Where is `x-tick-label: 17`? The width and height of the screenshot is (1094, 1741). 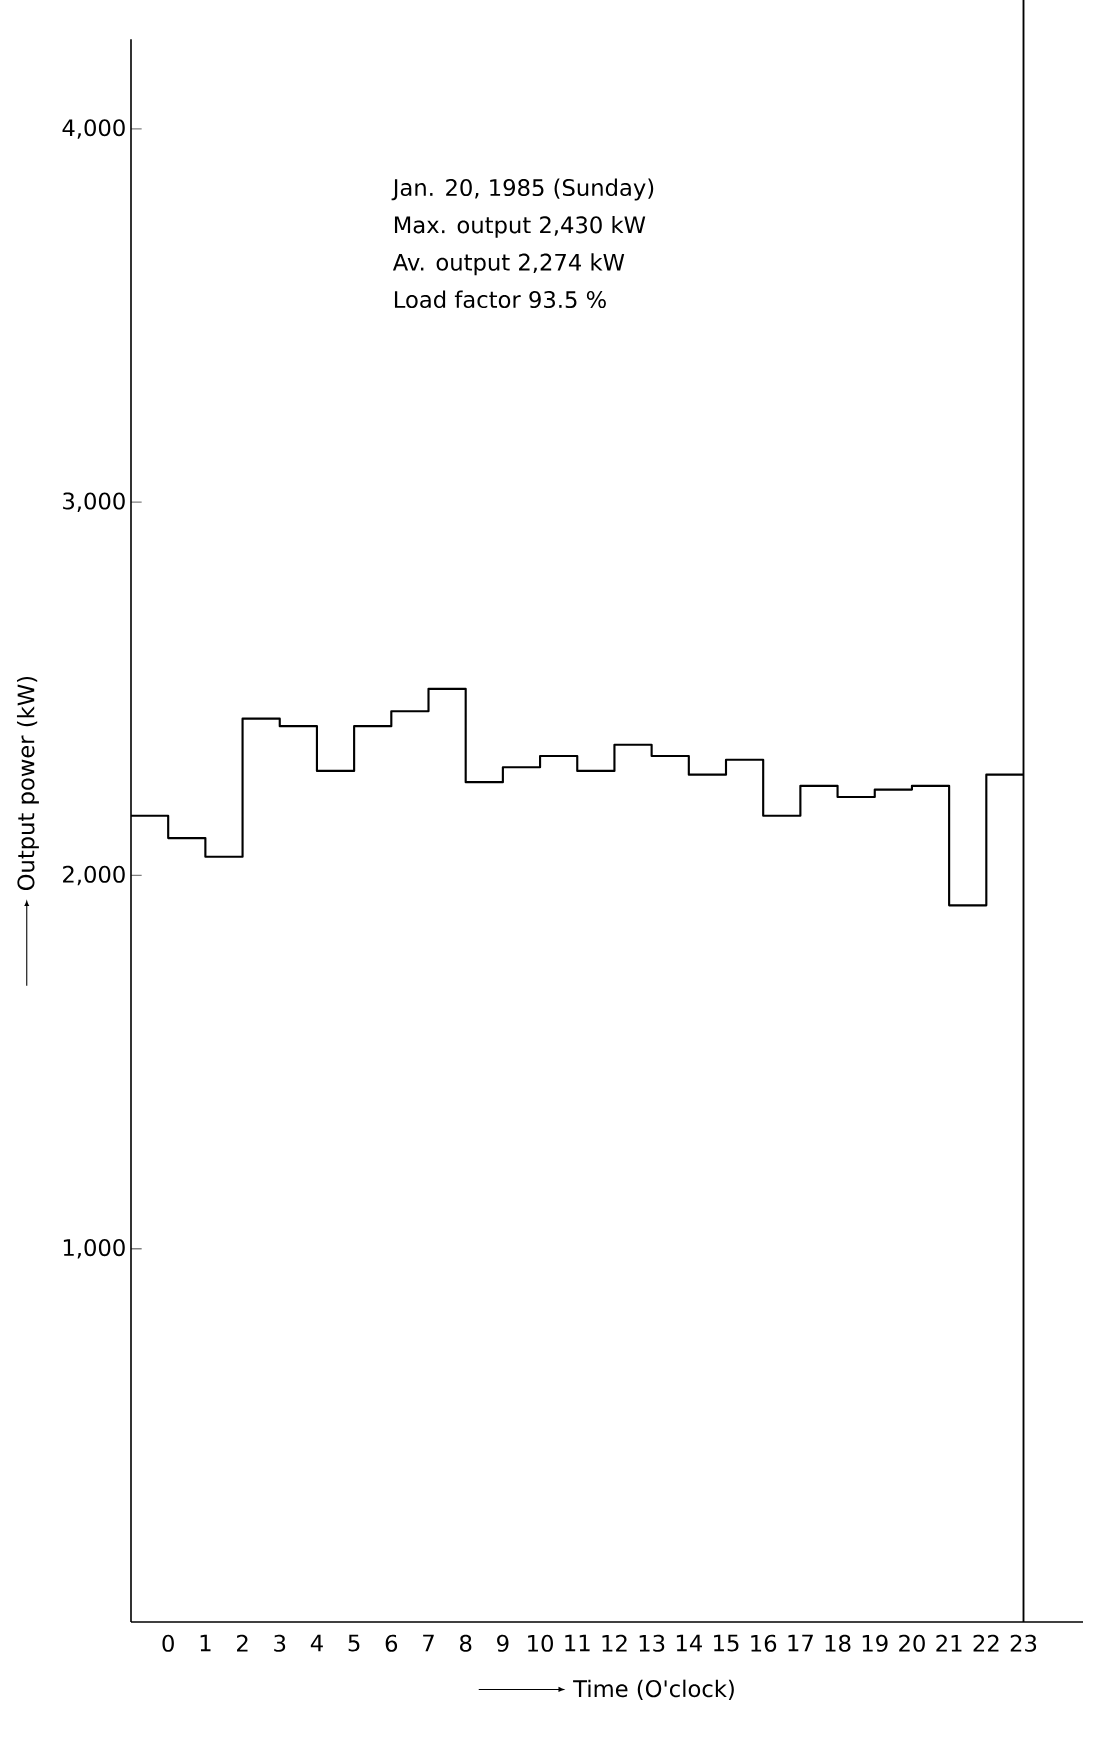 x-tick-label: 17 is located at coordinates (800, 1643).